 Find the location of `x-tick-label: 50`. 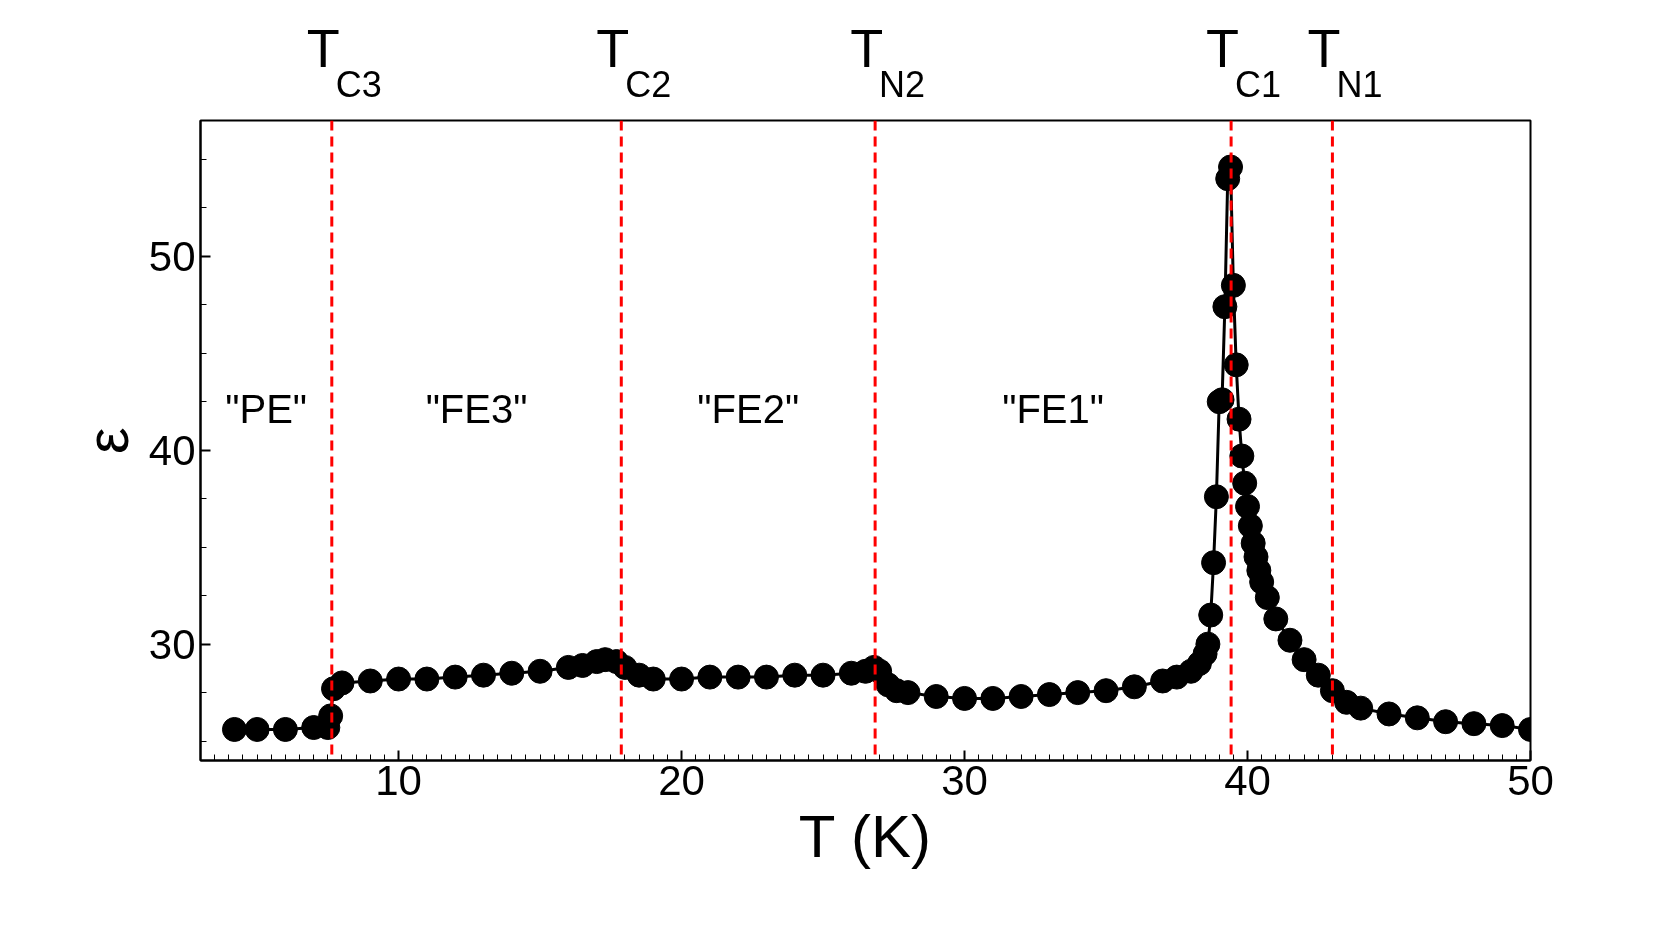

x-tick-label: 50 is located at coordinates (1530, 780).